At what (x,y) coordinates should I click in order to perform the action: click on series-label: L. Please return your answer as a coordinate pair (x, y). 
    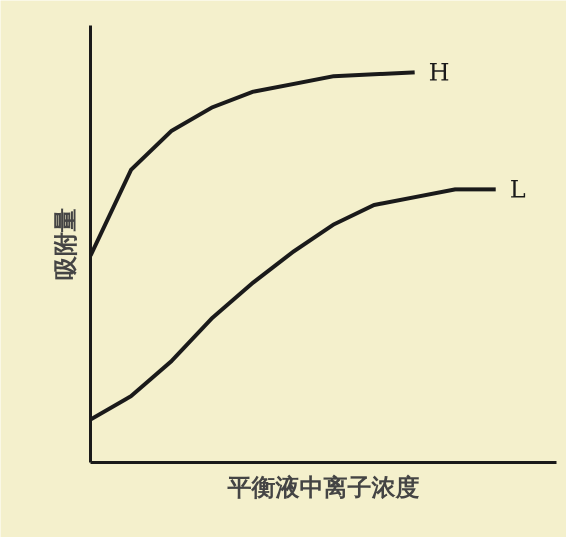
    Looking at the image, I should click on (518, 189).